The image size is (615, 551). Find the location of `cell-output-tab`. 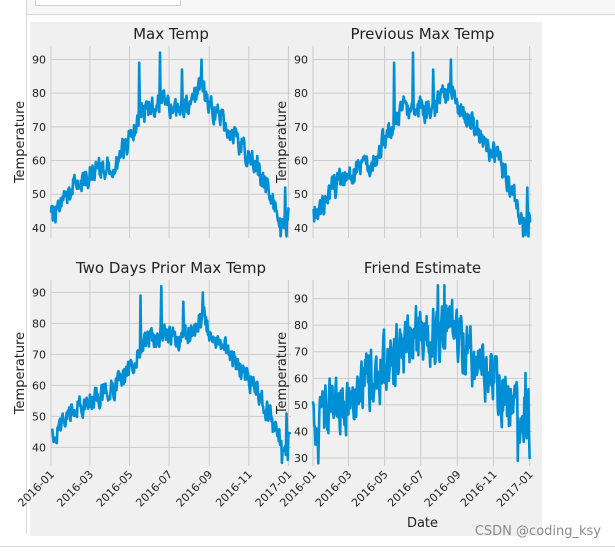

cell-output-tab is located at coordinates (108, 3).